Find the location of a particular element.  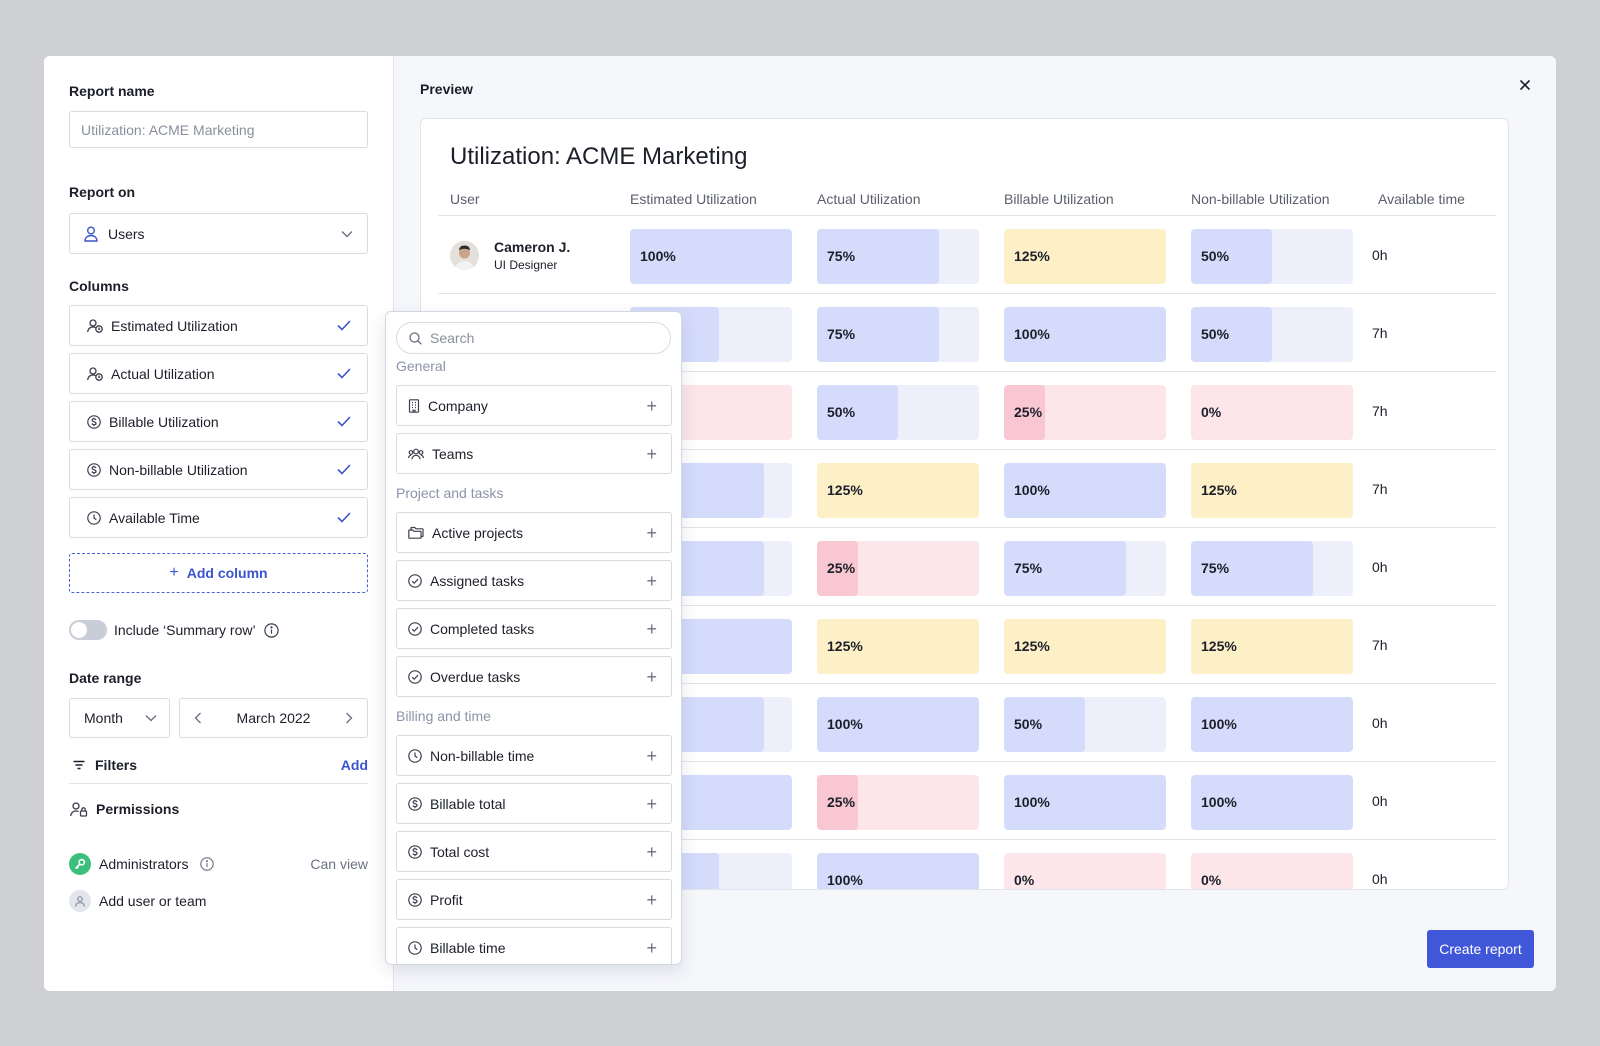

option-label: Company is located at coordinates (458, 405).